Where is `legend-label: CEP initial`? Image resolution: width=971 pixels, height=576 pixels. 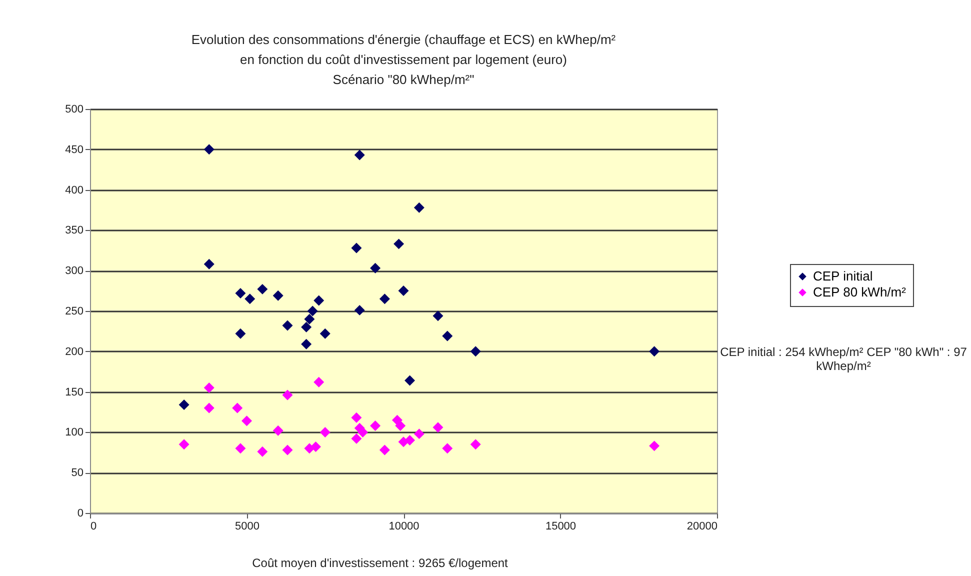 legend-label: CEP initial is located at coordinates (843, 276).